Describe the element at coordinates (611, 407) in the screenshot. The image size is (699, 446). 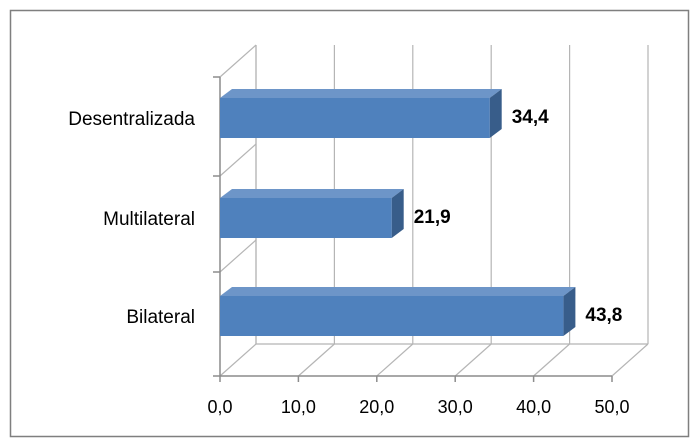
I see `x-tick-label: 50,0` at that location.